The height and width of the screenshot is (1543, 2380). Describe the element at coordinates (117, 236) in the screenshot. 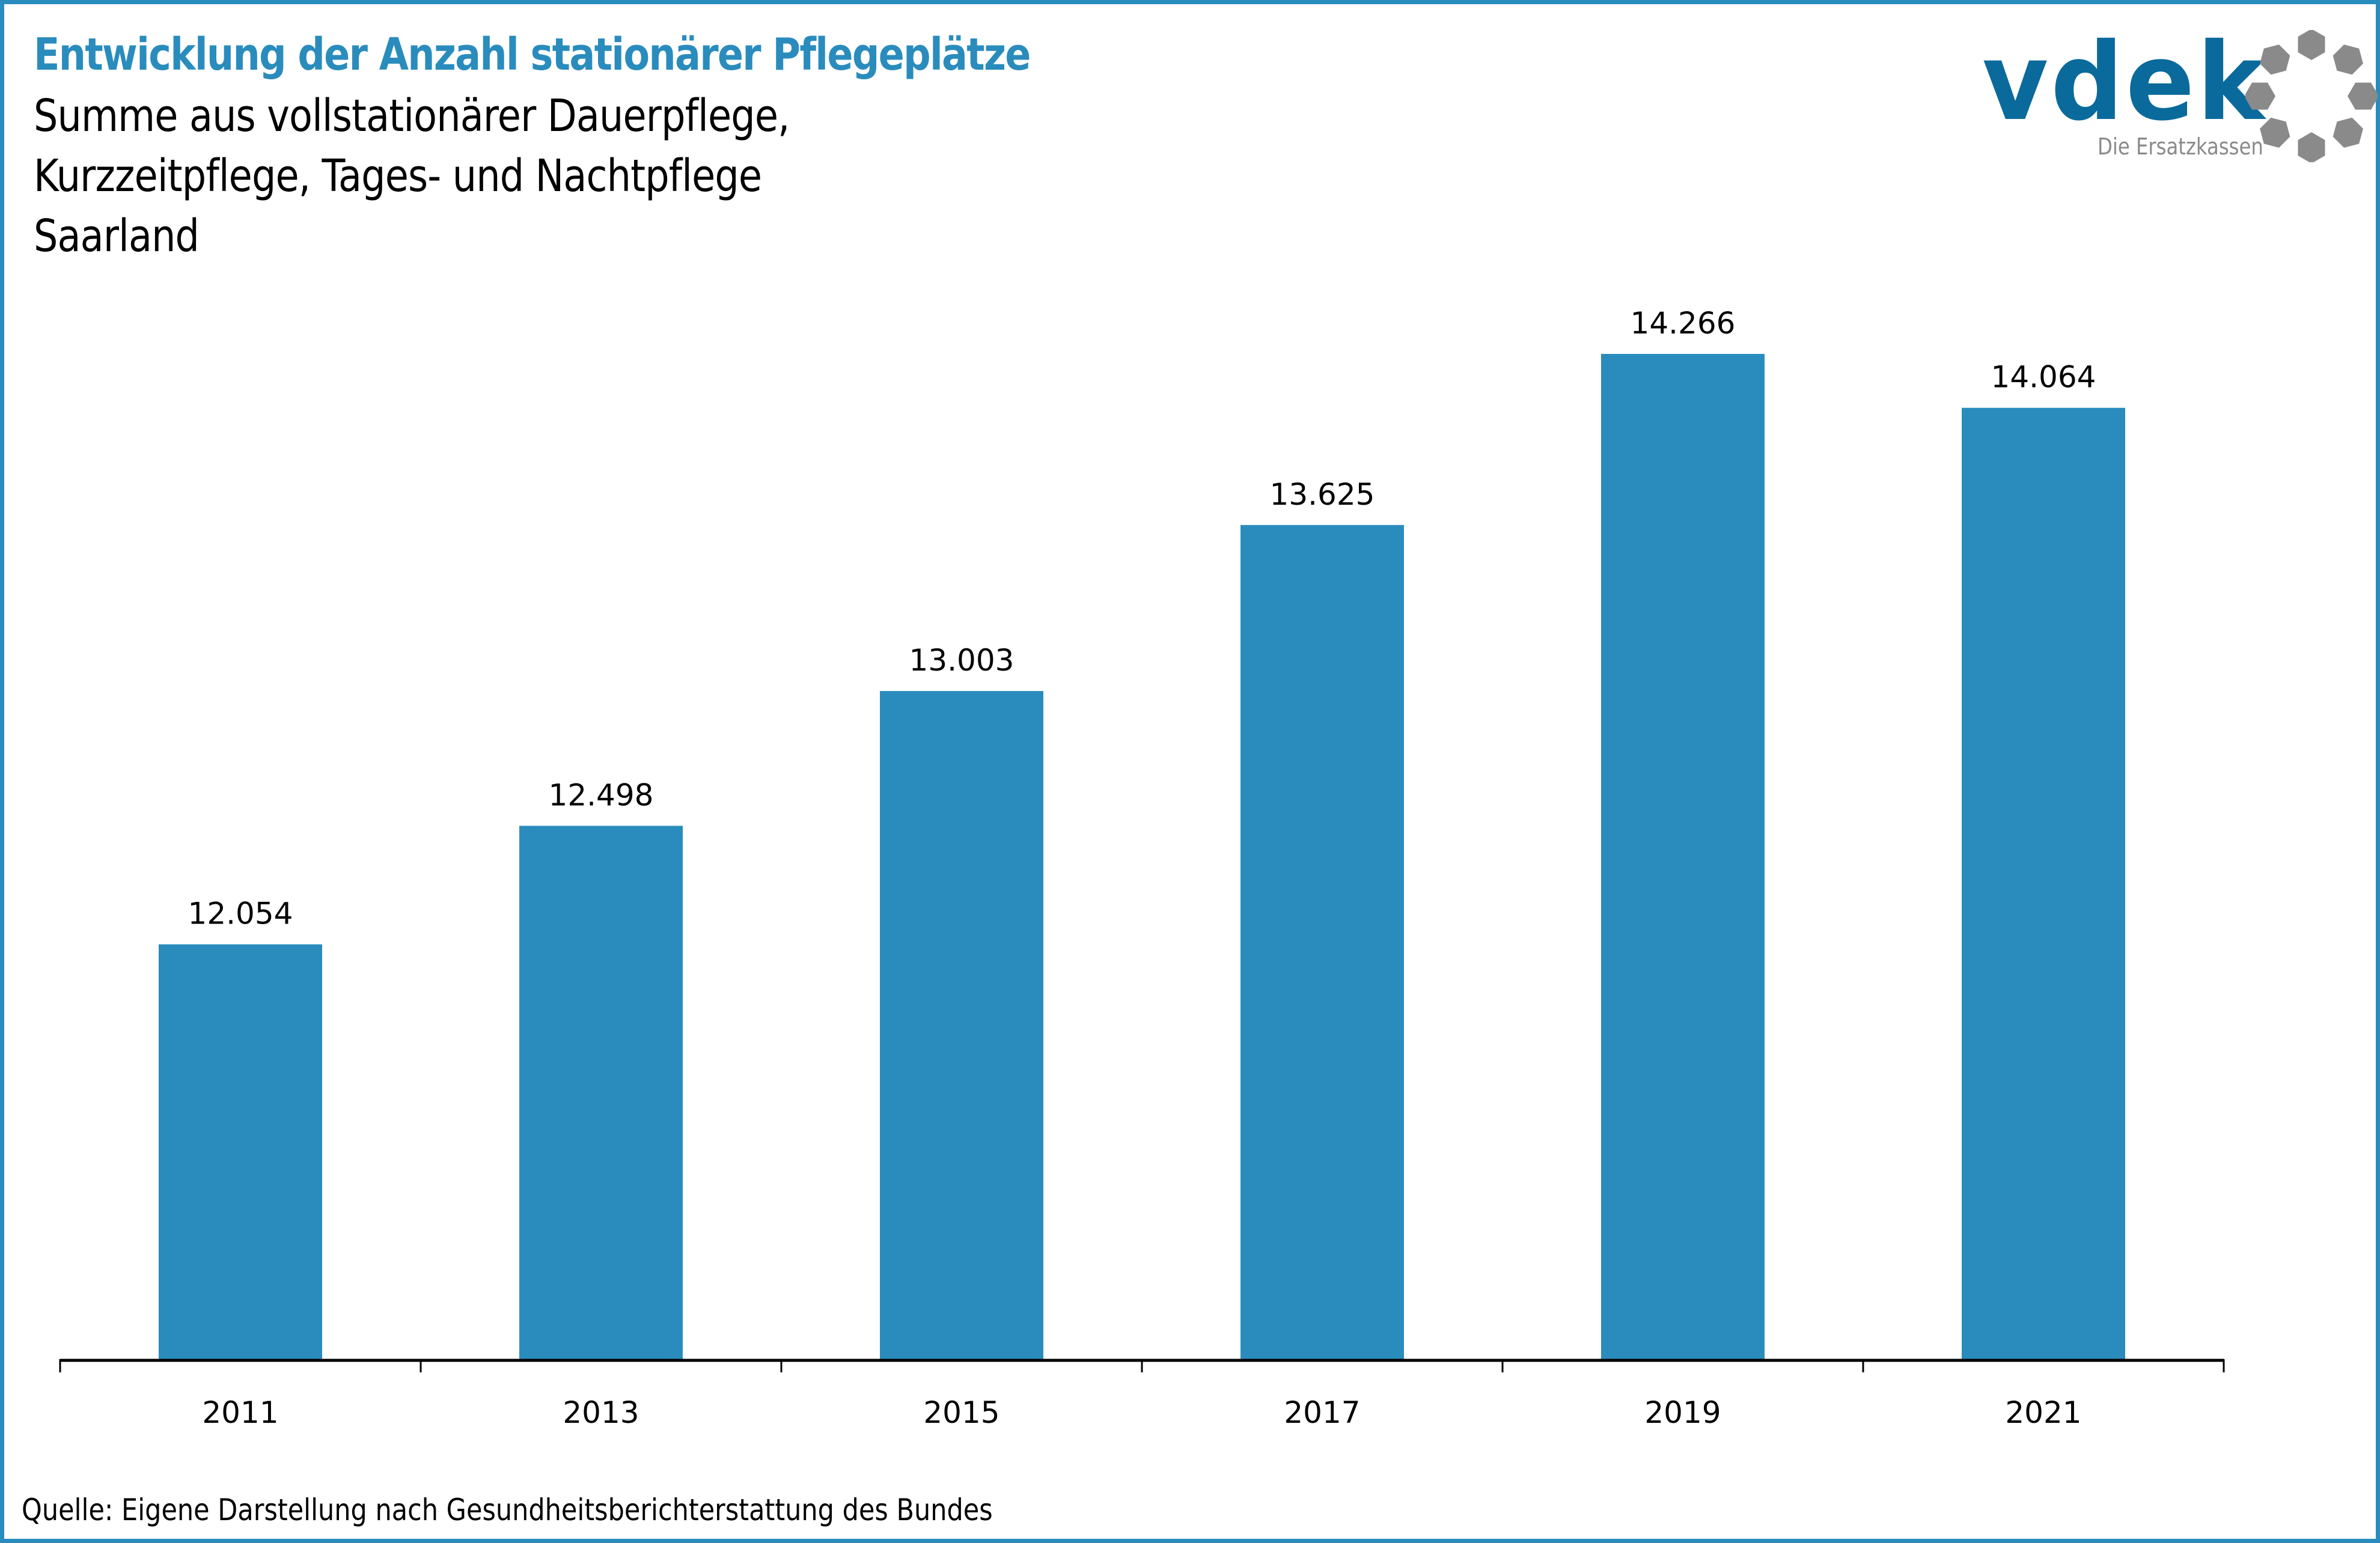

I see `chart-subtitle-line-3: Saarland` at that location.